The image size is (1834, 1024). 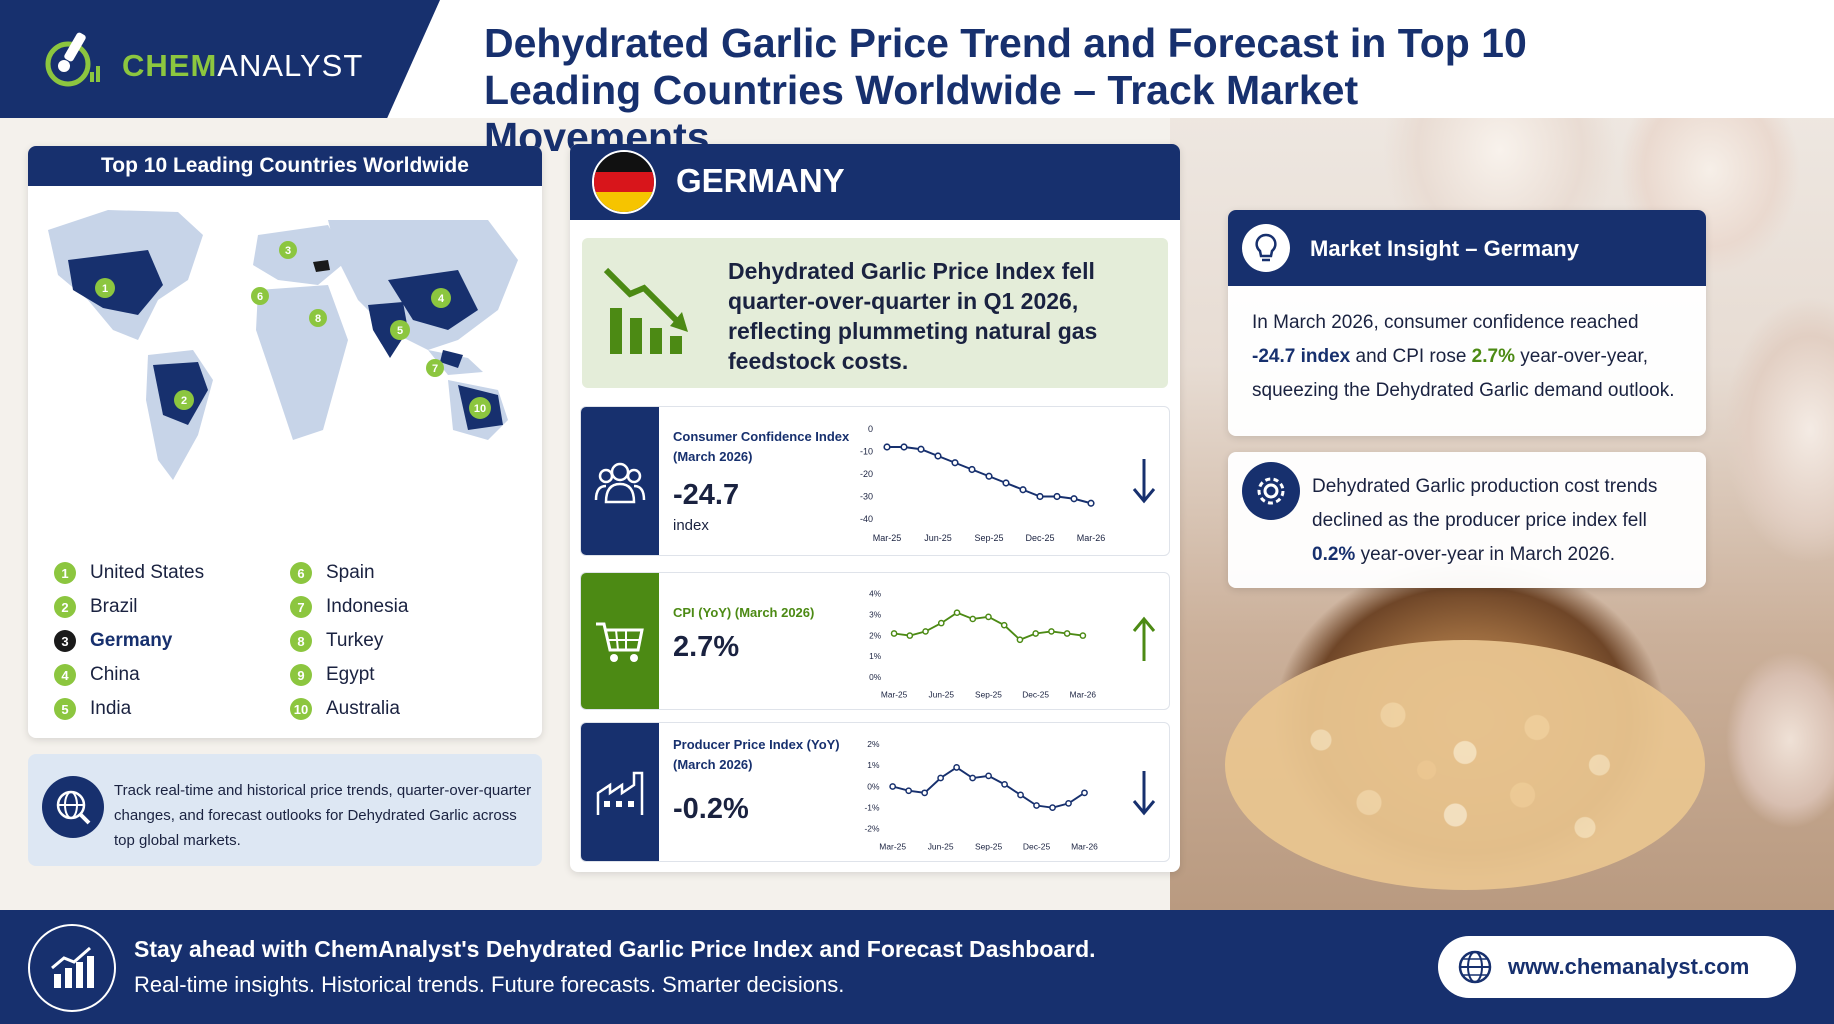 I want to click on map-marker-2: 2, so click(x=184, y=401).